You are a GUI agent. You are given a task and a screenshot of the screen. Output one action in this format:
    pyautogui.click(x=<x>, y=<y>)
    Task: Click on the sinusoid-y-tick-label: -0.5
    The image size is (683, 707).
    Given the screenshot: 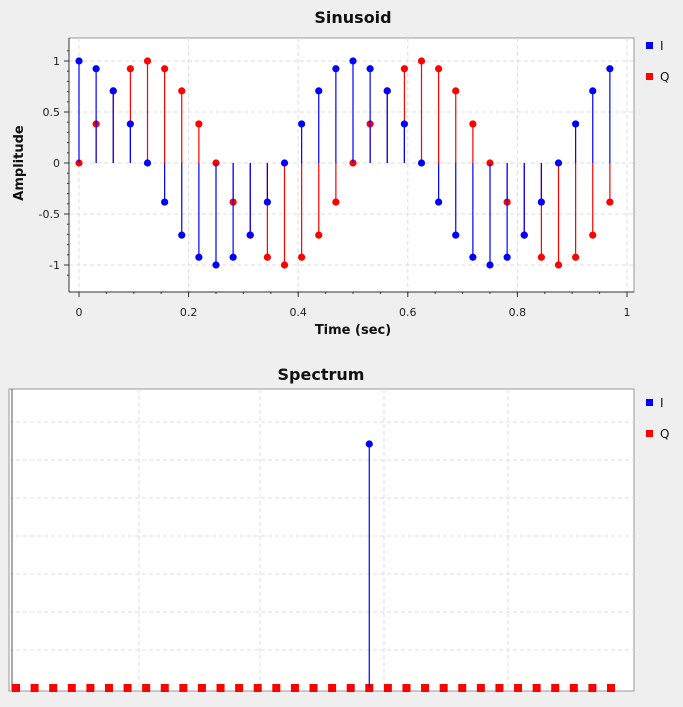 What is the action you would take?
    pyautogui.click(x=49, y=214)
    